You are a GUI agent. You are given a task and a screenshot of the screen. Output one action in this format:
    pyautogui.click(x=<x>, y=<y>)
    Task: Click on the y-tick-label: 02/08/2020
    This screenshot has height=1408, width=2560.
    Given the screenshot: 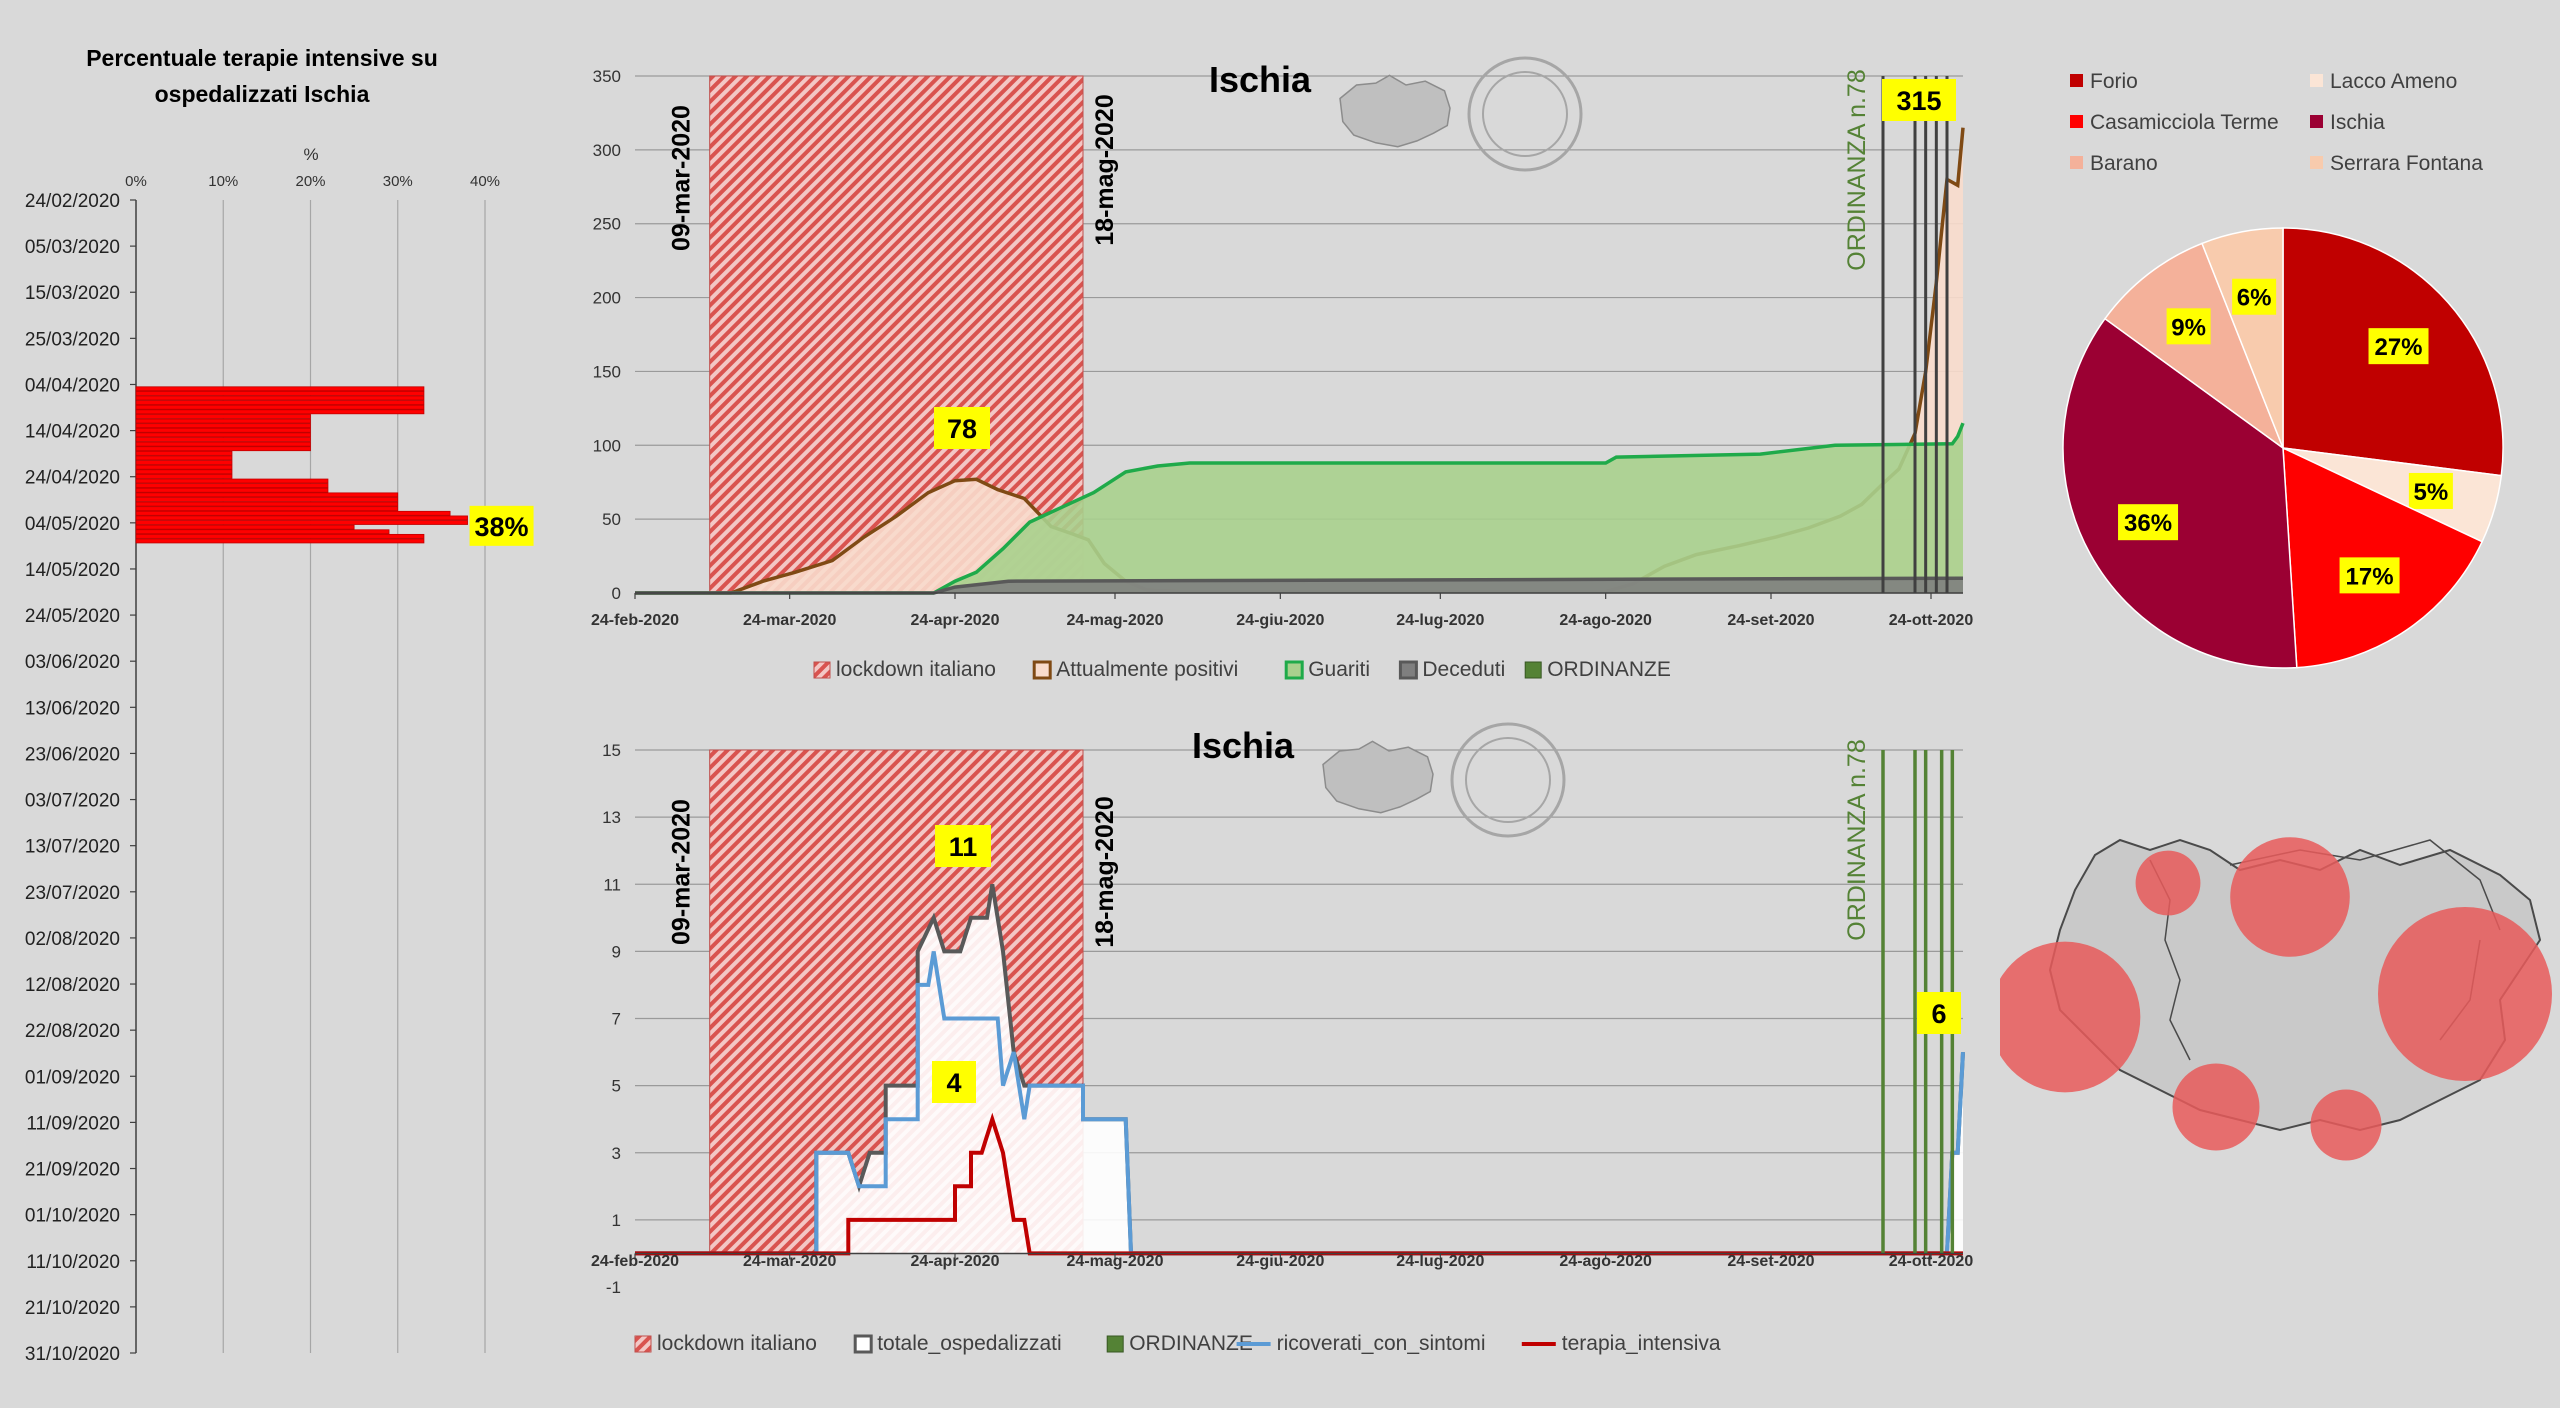 What is the action you would take?
    pyautogui.click(x=72, y=939)
    